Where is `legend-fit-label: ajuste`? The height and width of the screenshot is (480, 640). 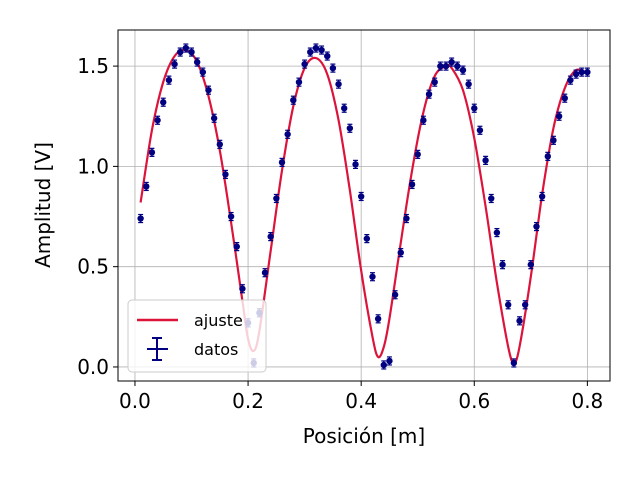 legend-fit-label: ajuste is located at coordinates (218, 320).